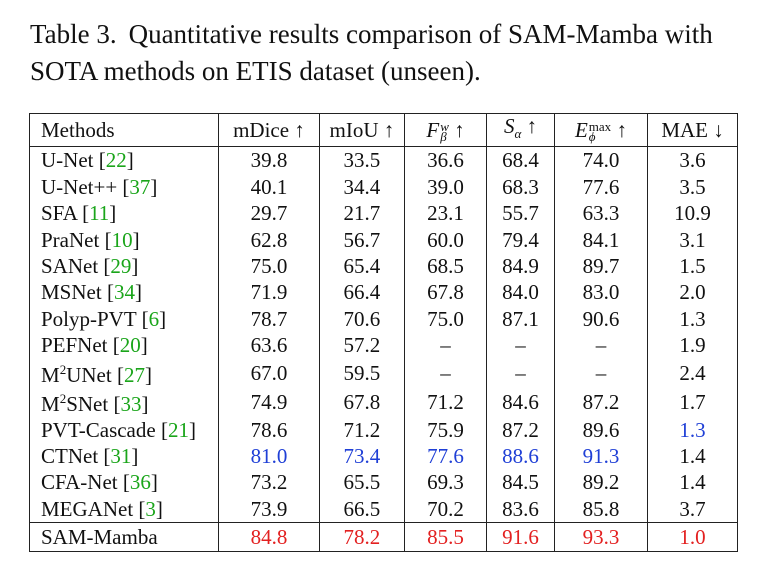 Image resolution: width=762 pixels, height=568 pixels. What do you see at coordinates (520, 402) in the screenshot?
I see `value-cell: 84.6` at bounding box center [520, 402].